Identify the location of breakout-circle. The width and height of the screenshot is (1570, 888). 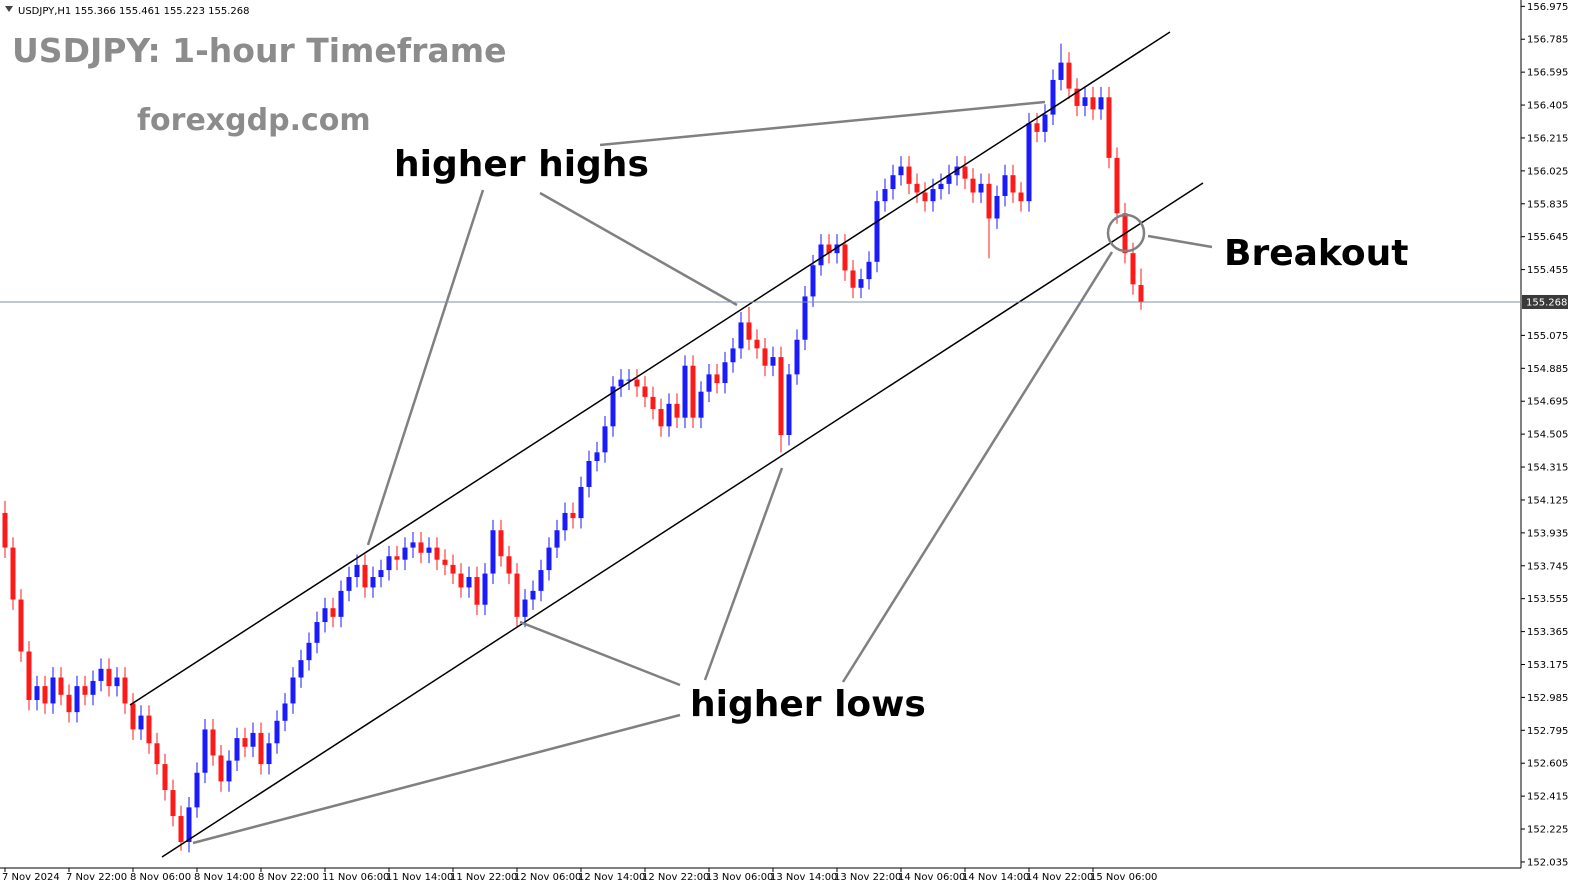
(1126, 233).